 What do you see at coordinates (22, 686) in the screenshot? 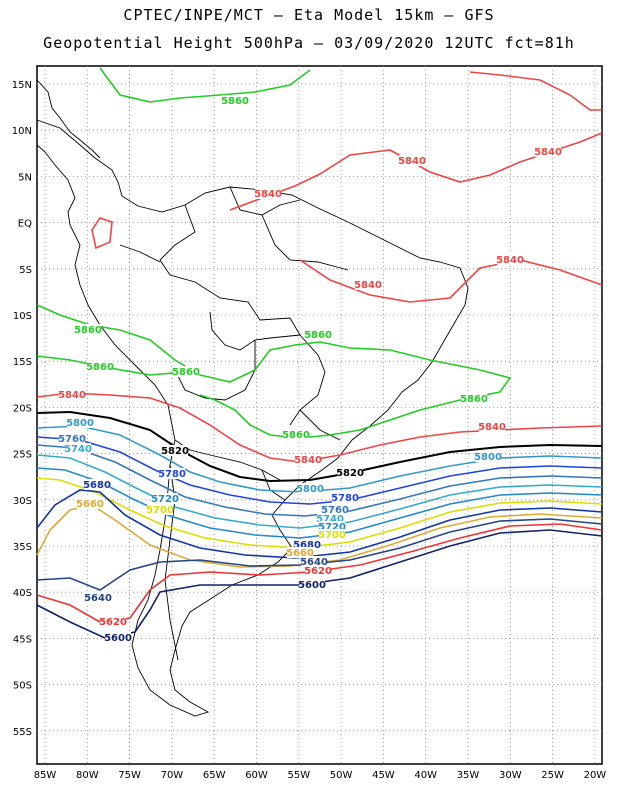
I see `lat-label: 50S` at bounding box center [22, 686].